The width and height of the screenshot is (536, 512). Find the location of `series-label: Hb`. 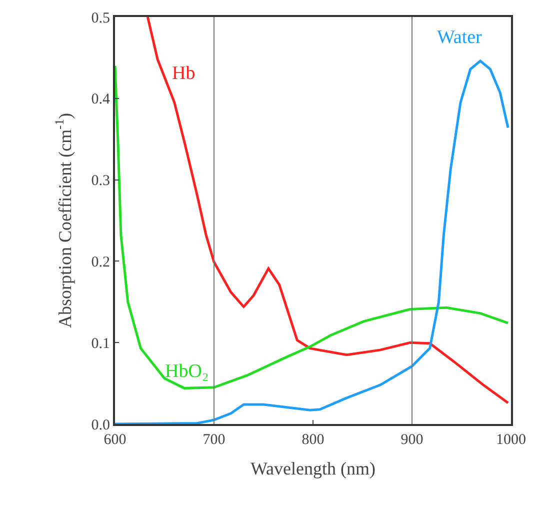

series-label: Hb is located at coordinates (184, 73).